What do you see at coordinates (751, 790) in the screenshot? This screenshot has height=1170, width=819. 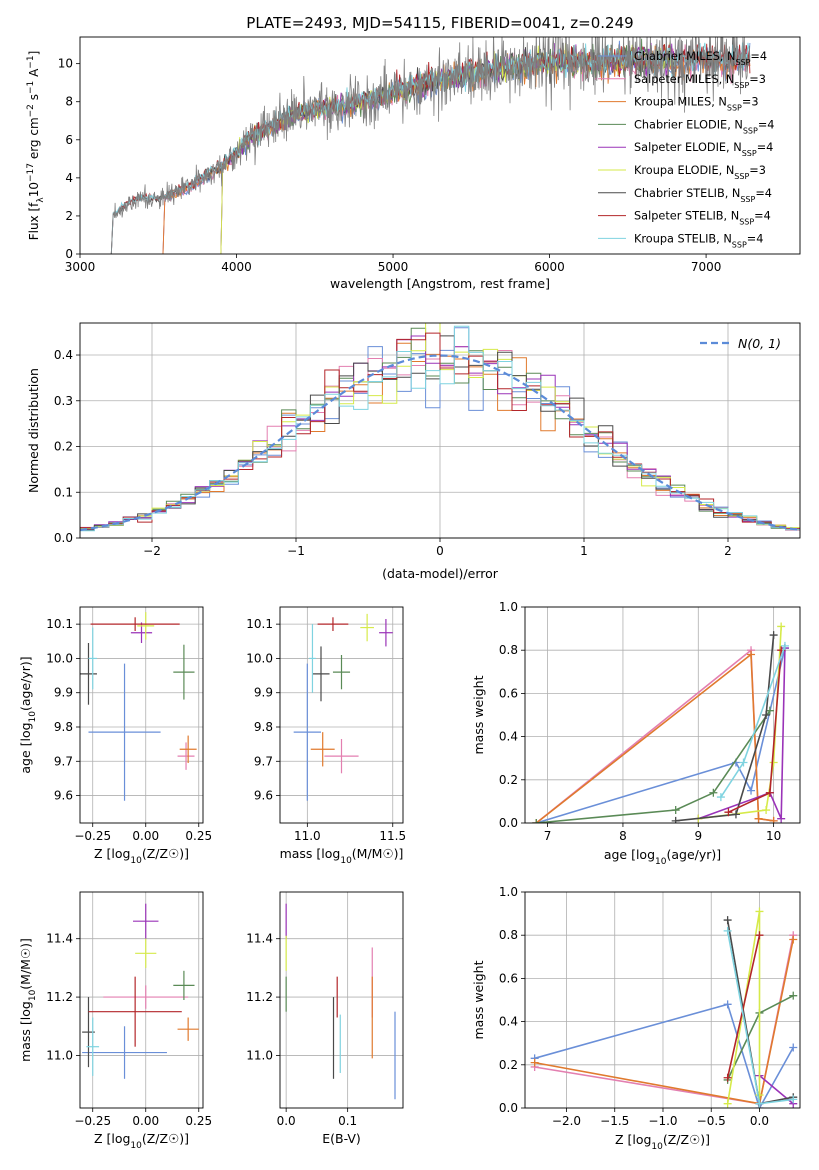 I see `point-marker-chabrier_miles` at bounding box center [751, 790].